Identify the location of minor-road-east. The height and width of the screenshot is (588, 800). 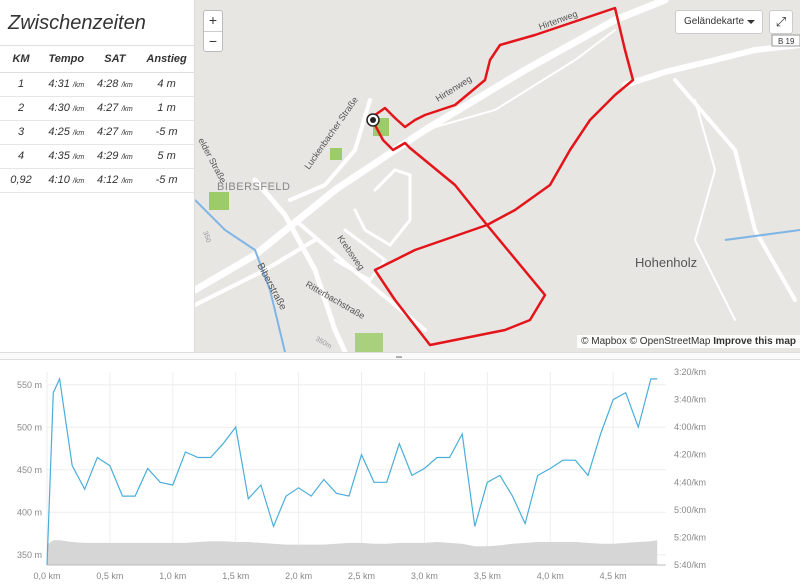
(714, 210).